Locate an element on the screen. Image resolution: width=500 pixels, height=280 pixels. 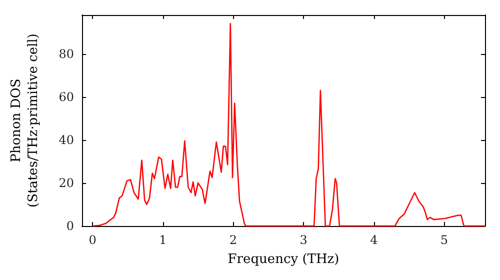
x-axis-title: Frequency (THz) is located at coordinates (284, 259).